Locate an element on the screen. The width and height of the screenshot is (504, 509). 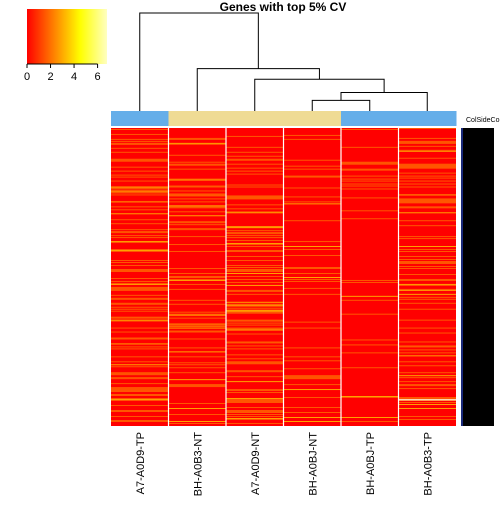
column-label: A7-A0D9-NT is located at coordinates (256, 463).